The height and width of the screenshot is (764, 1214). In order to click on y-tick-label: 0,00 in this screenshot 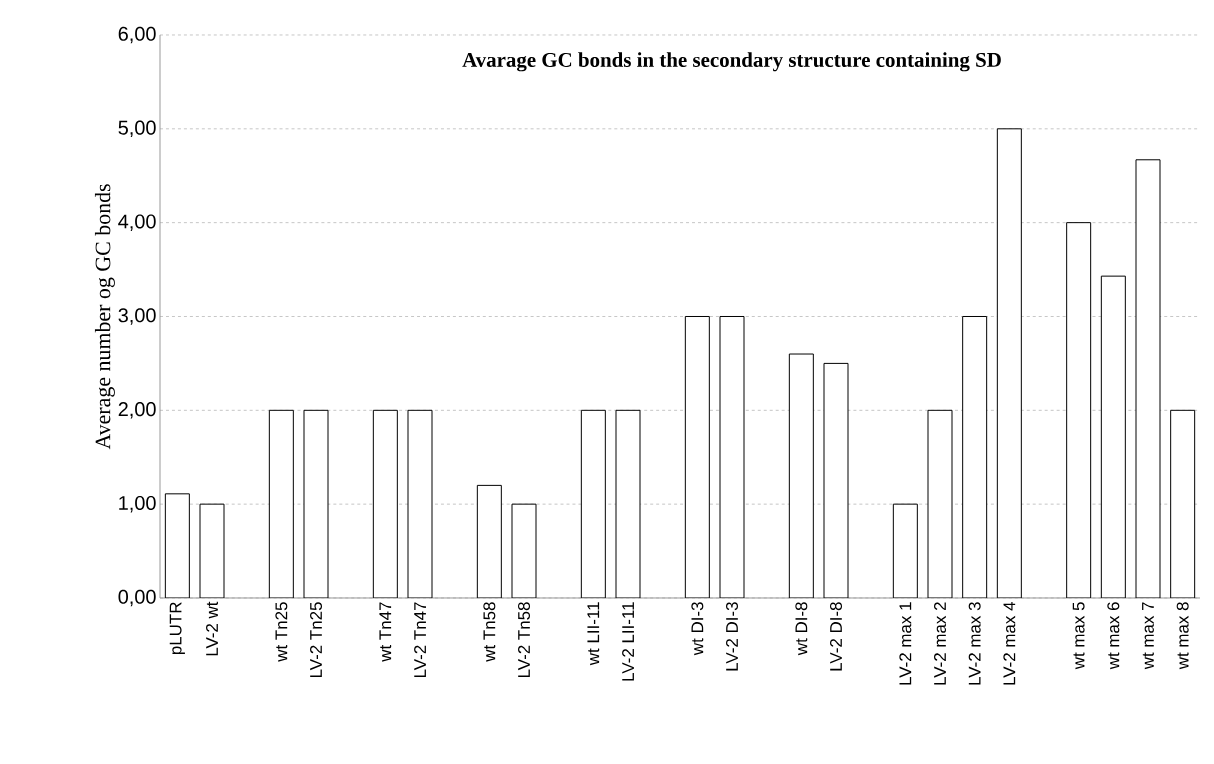, I will do `click(137, 598)`.